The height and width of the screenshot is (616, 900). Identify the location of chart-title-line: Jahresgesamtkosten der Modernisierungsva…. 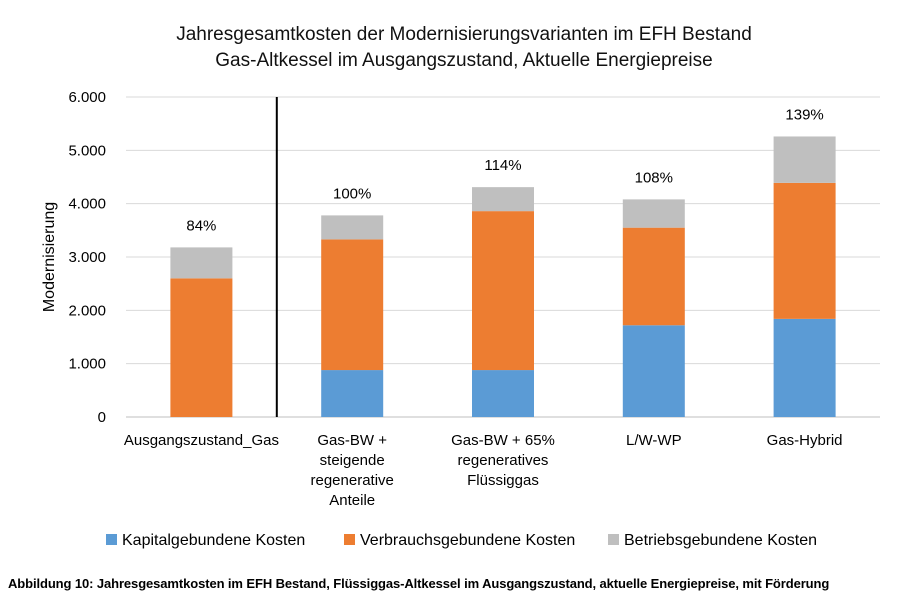
(464, 34).